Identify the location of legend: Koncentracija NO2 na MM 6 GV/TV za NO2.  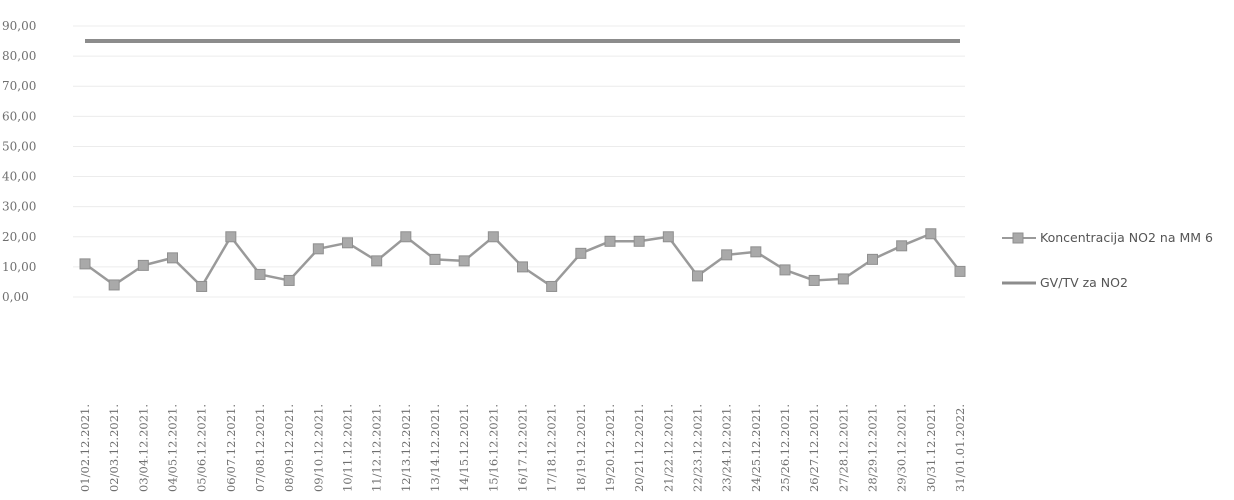
(1107, 260).